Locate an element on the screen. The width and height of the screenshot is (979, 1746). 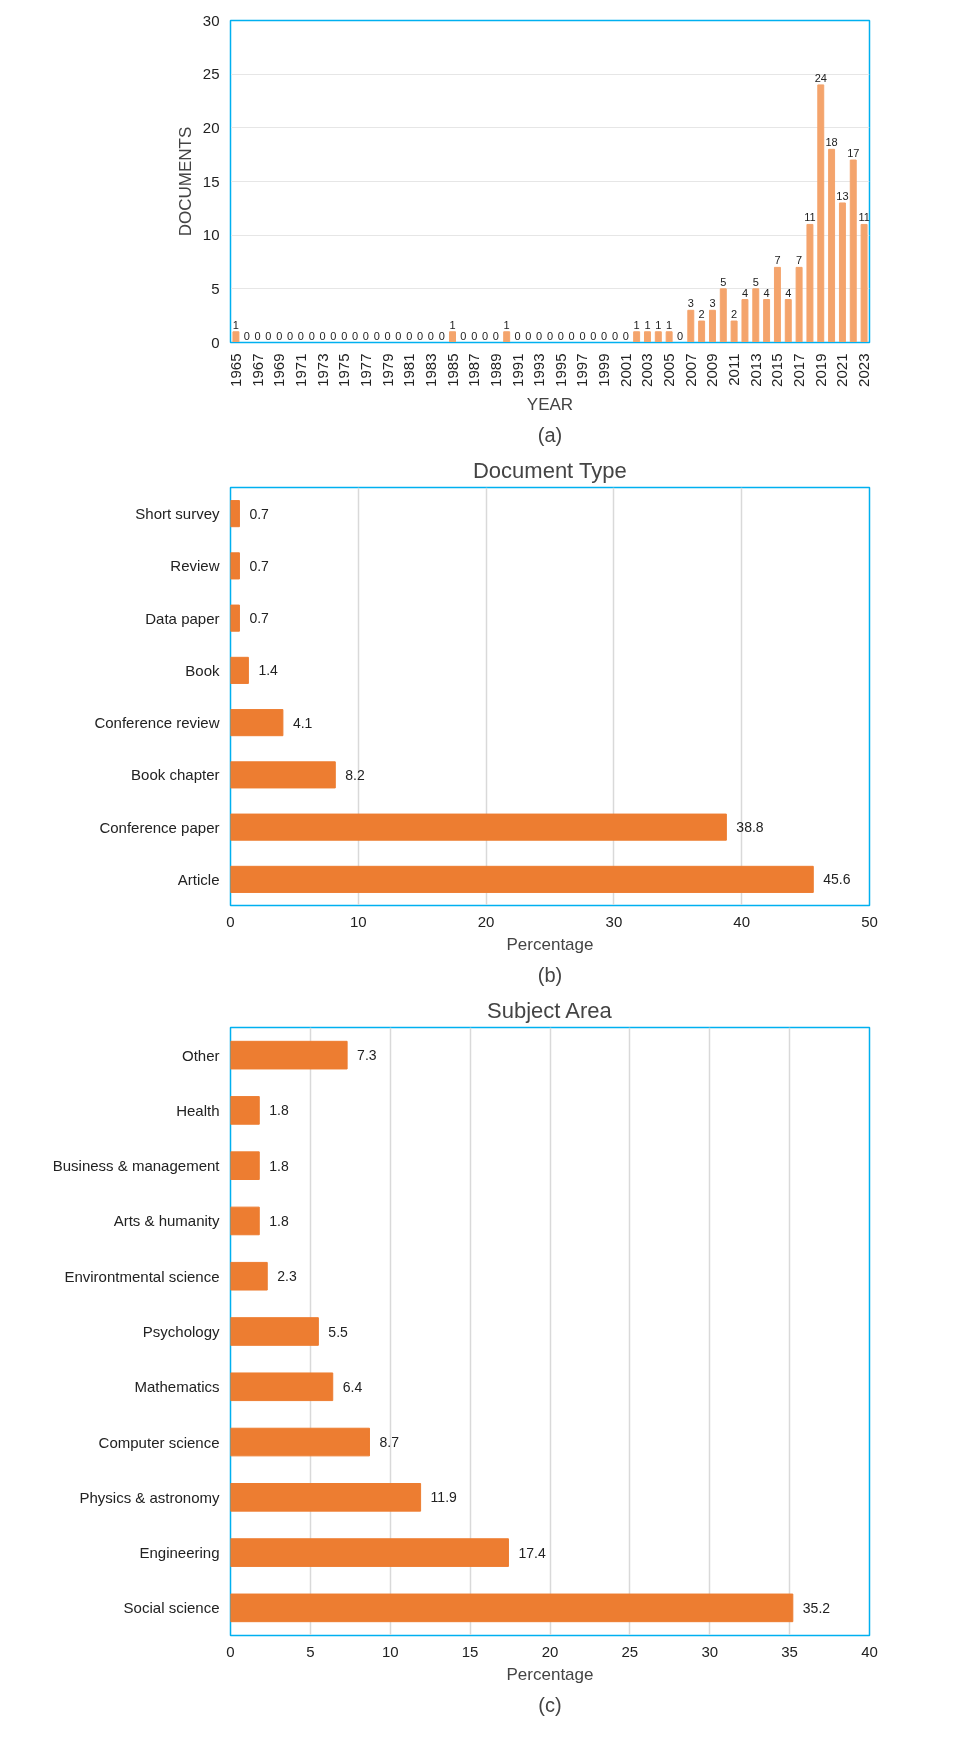
chart-title: Subject Area is located at coordinates (550, 1010).